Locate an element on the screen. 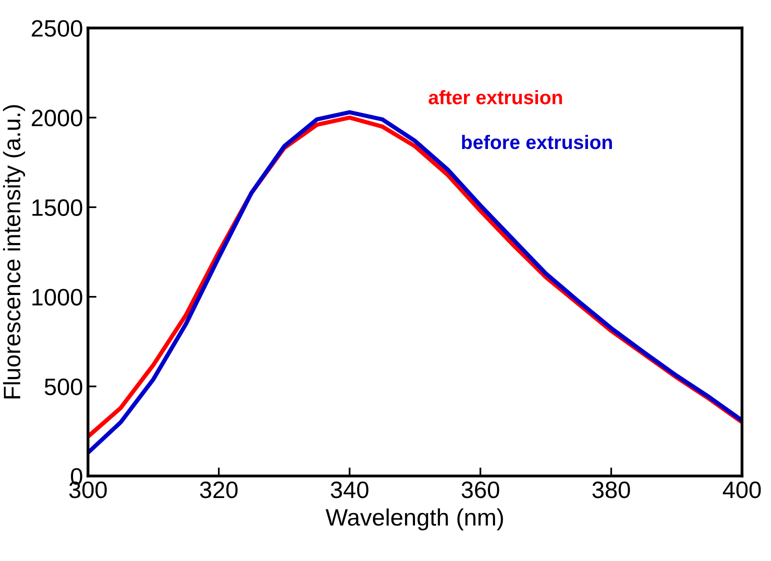 This screenshot has width=771, height=561. y-tick-label: 1000 is located at coordinates (57, 297).